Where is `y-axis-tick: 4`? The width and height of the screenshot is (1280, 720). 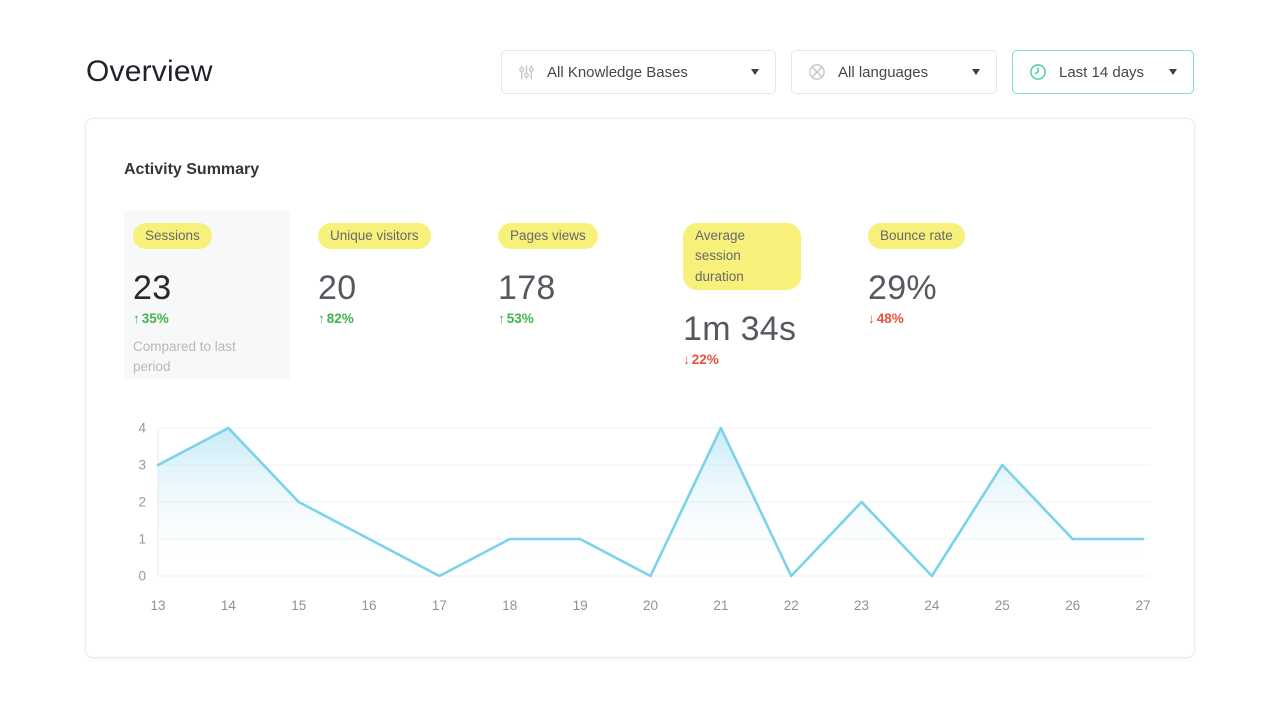
y-axis-tick: 4 is located at coordinates (142, 428).